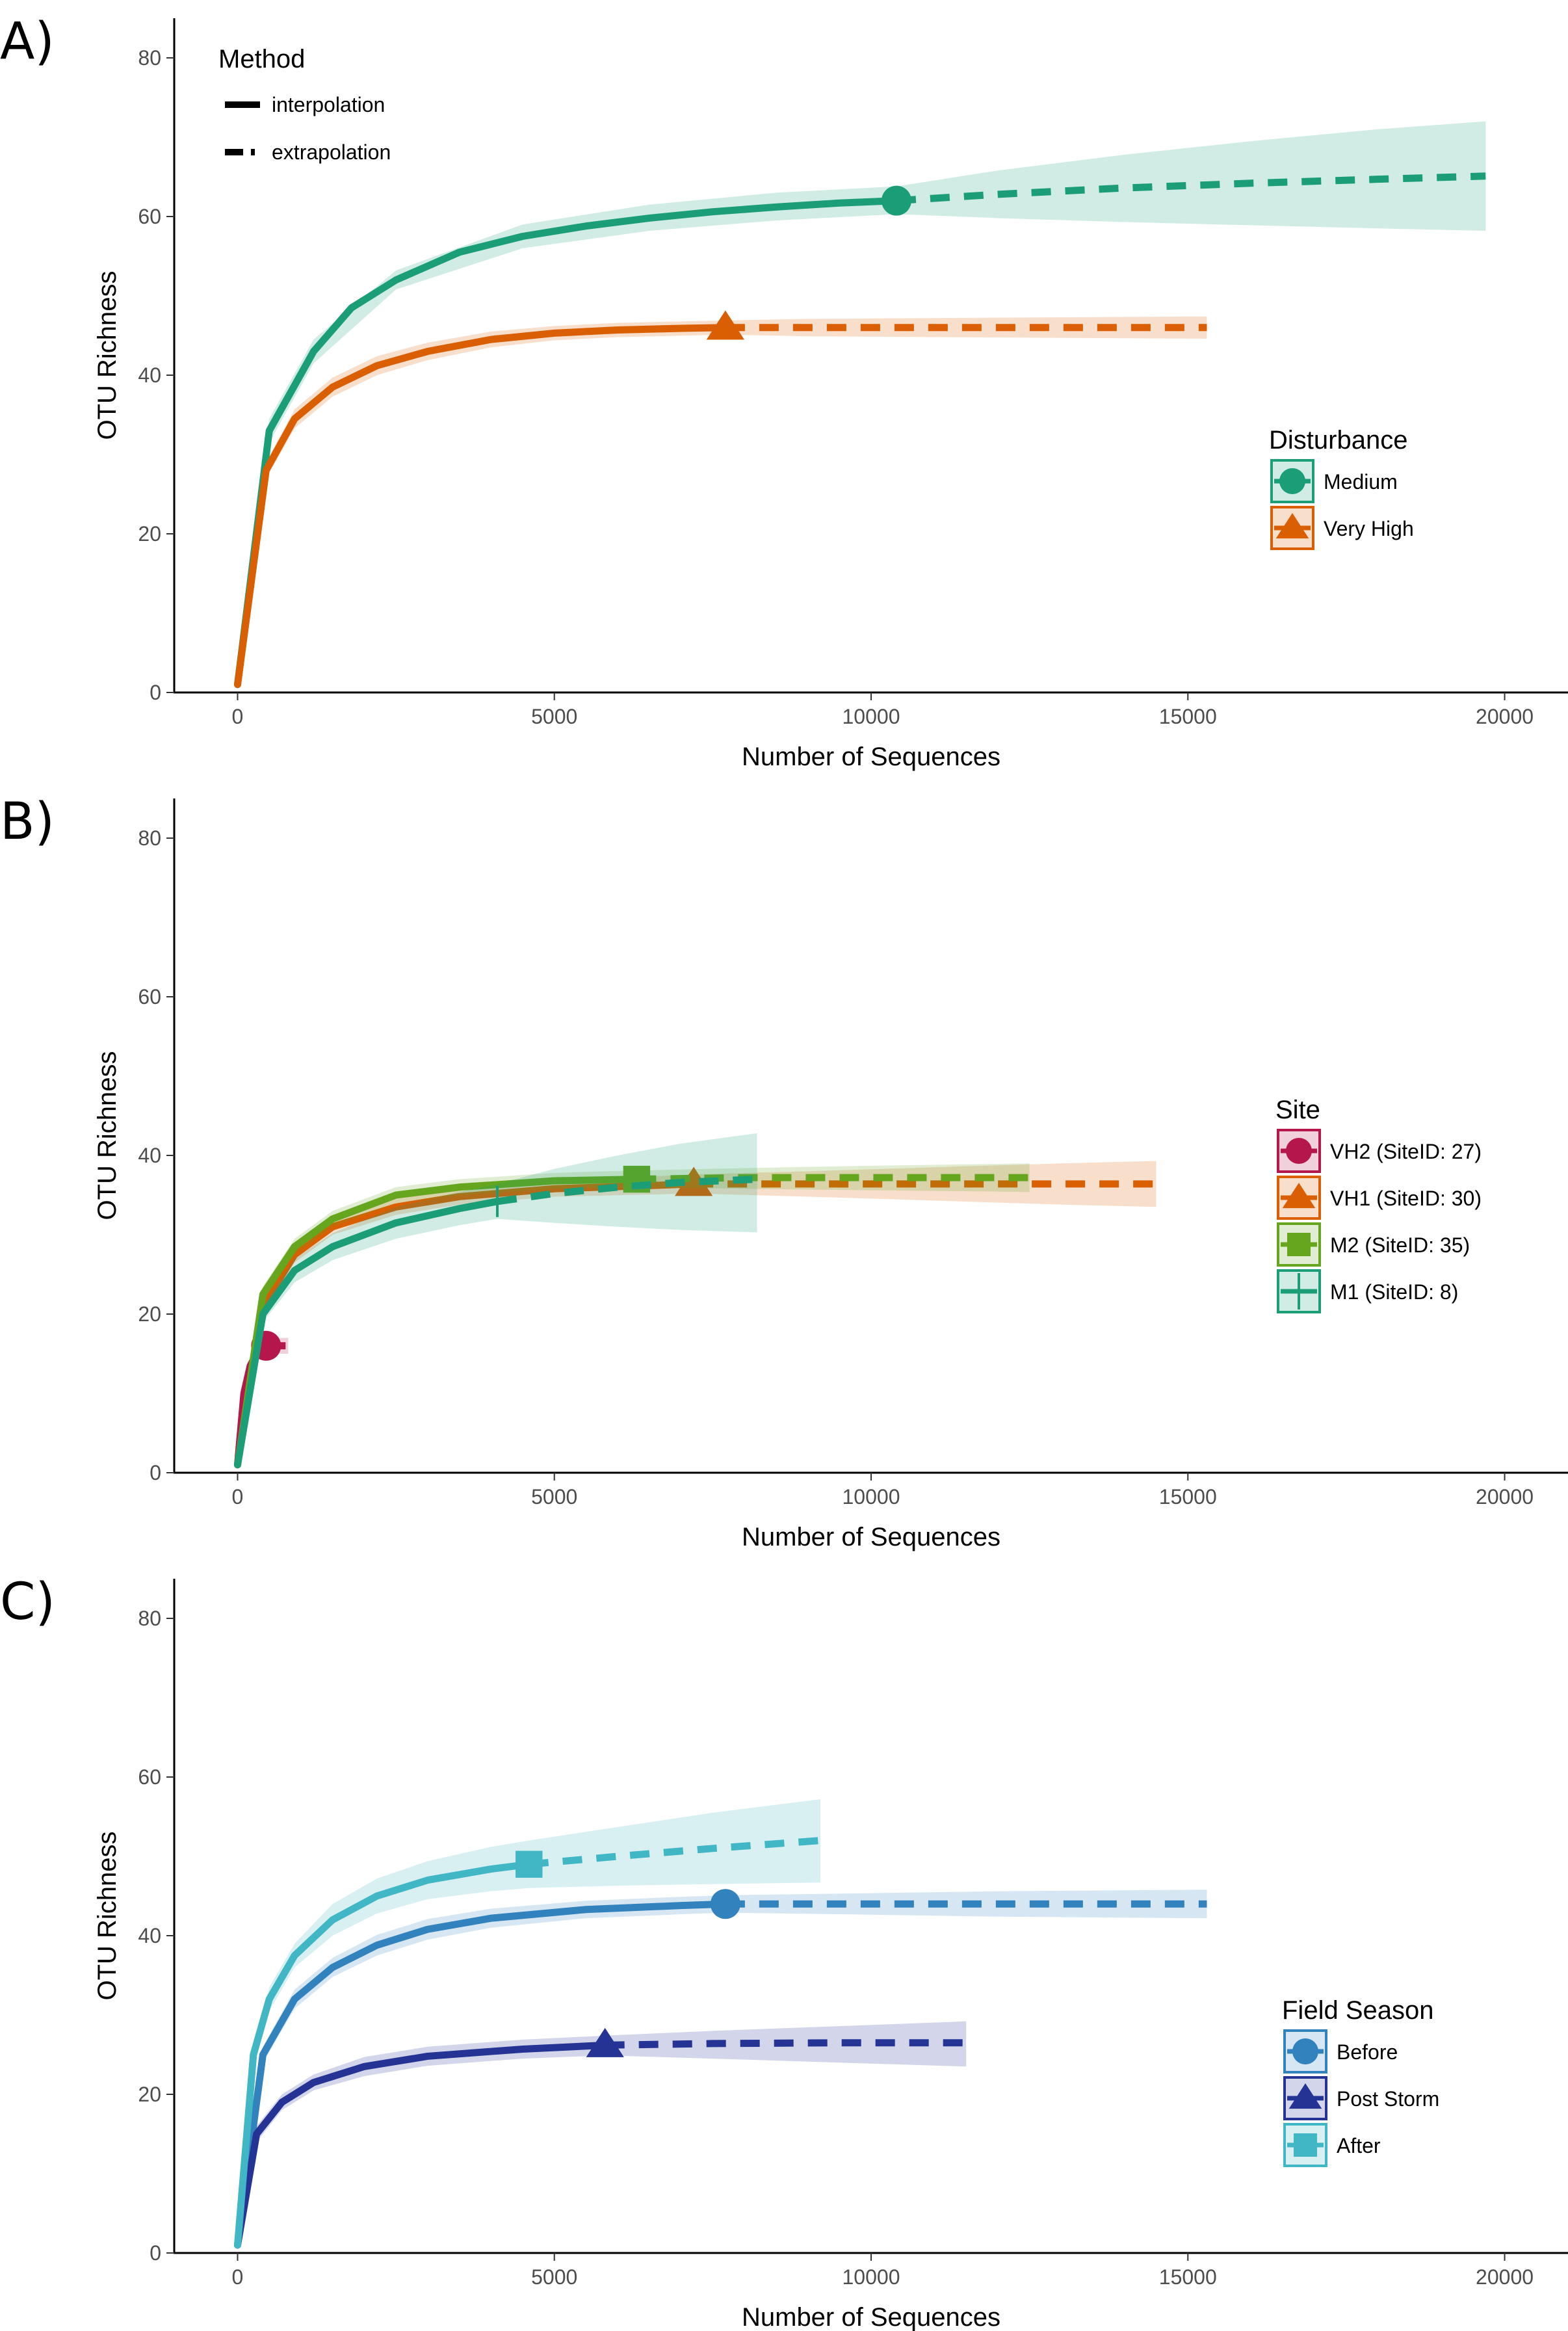  I want to click on method-legend-title: Method, so click(261, 59).